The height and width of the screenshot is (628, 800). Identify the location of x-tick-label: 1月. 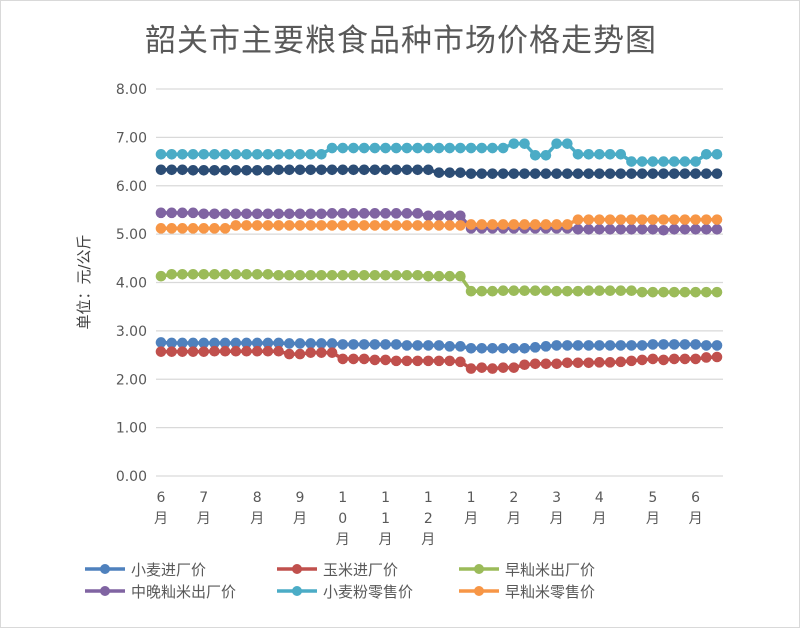
(471, 508).